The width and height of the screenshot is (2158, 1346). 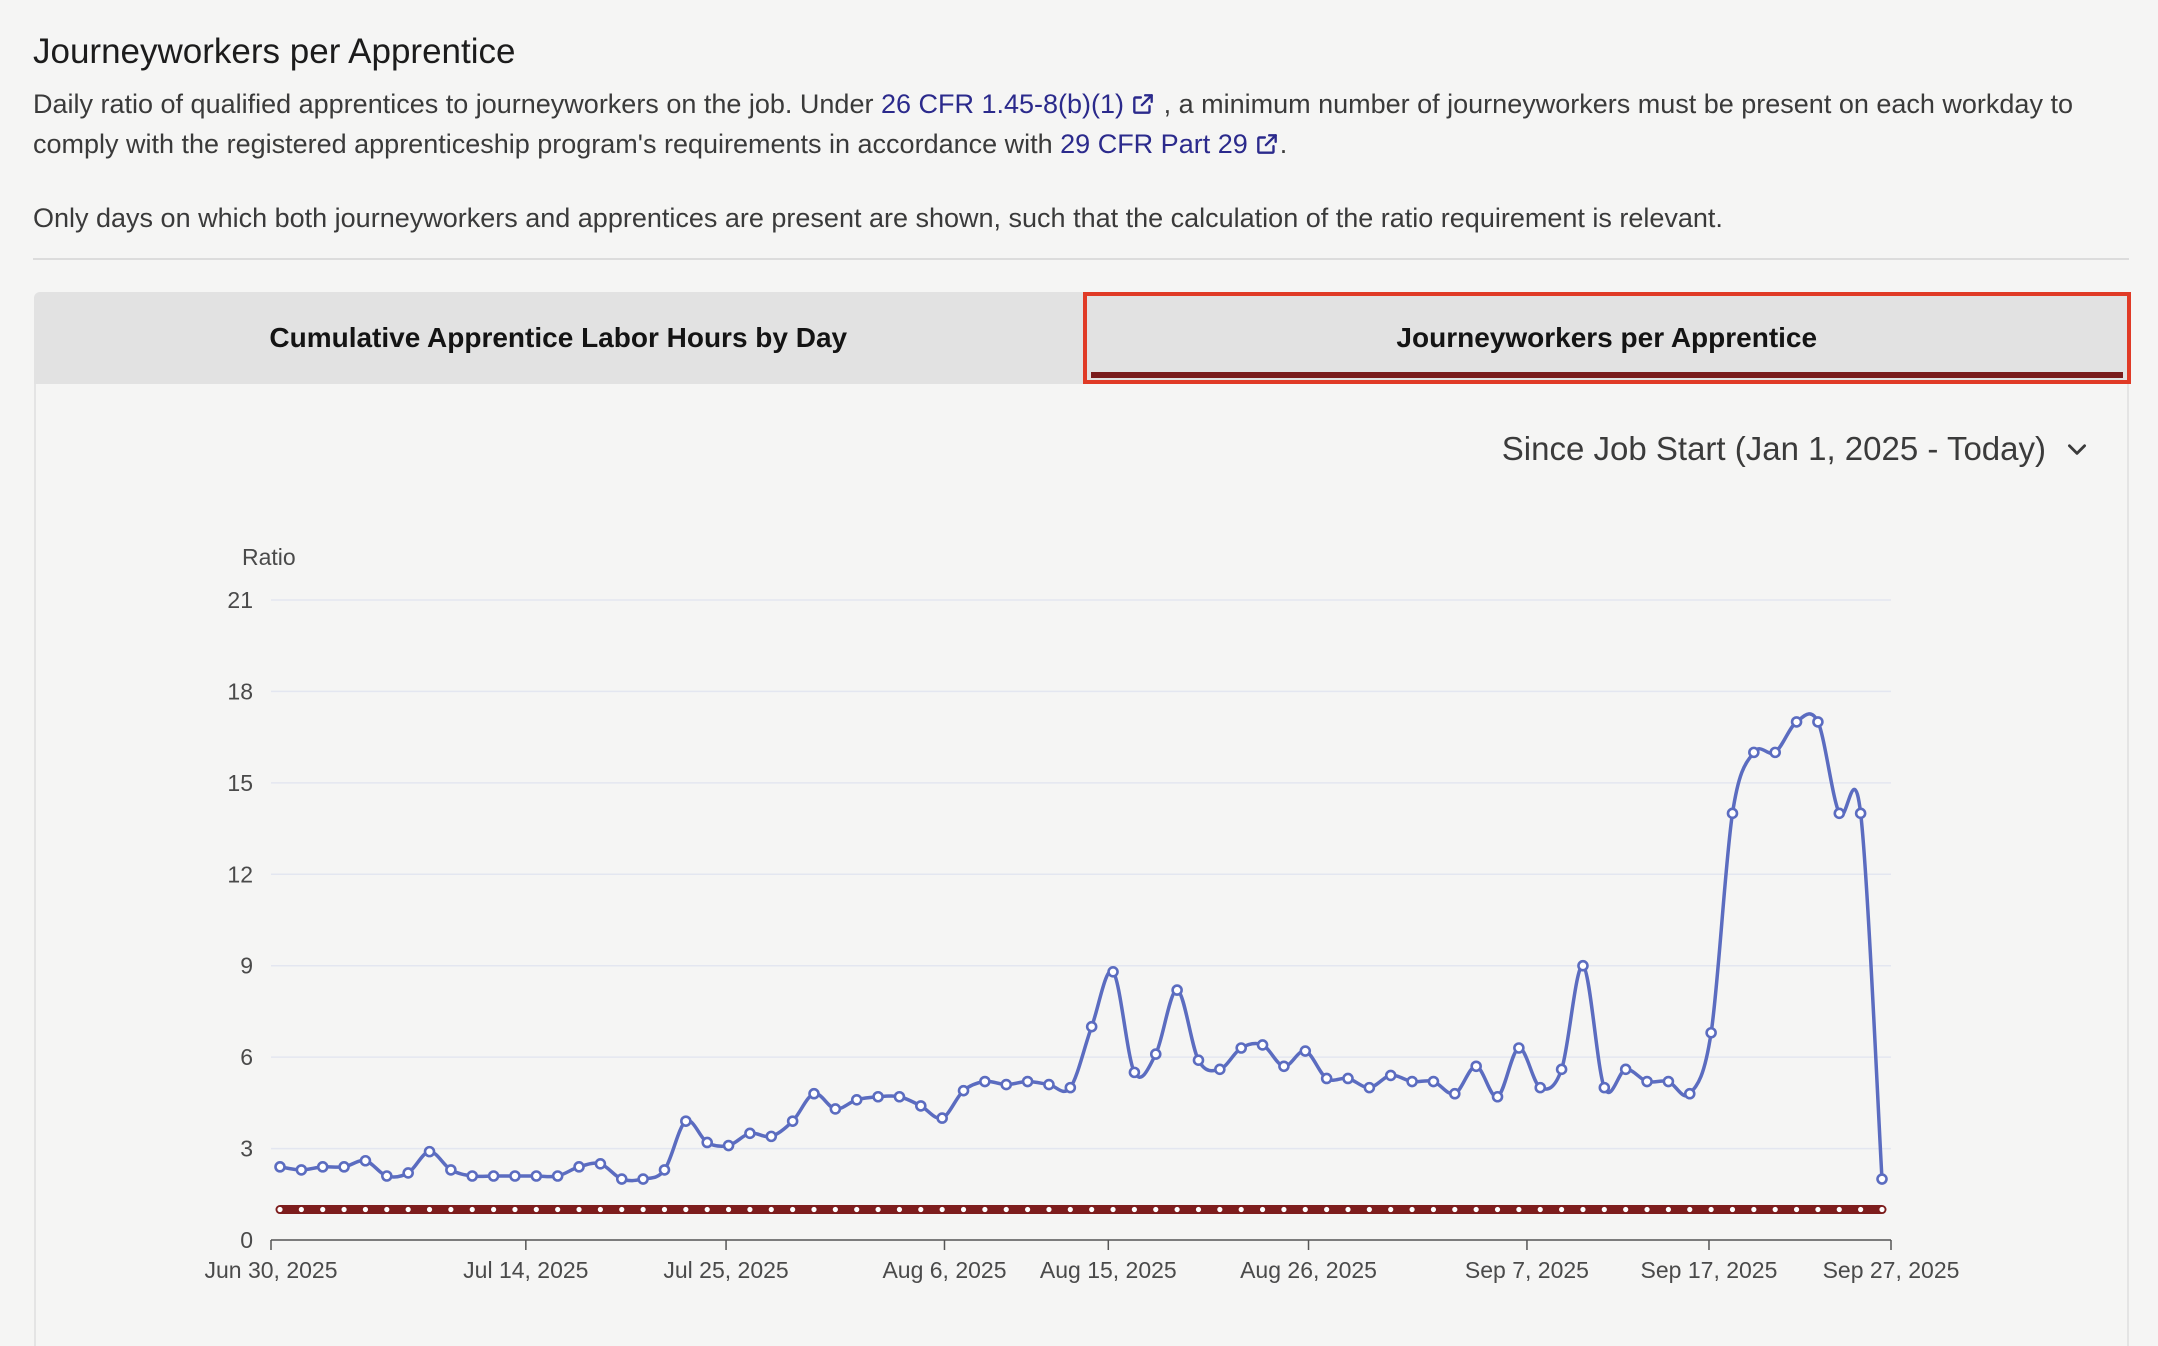 I want to click on y-tick-label: 12, so click(x=240, y=874).